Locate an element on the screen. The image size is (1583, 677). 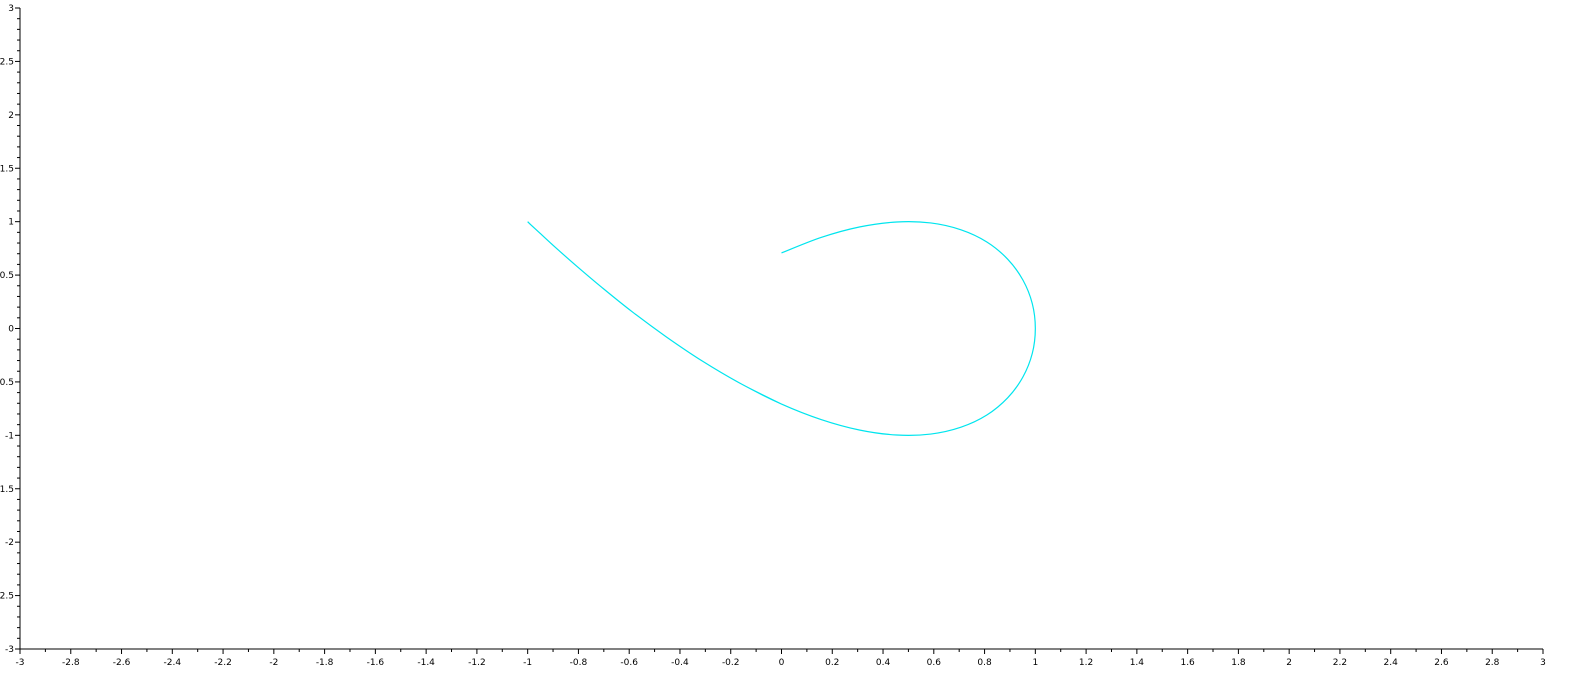
x-tick-label: 2 is located at coordinates (1289, 663).